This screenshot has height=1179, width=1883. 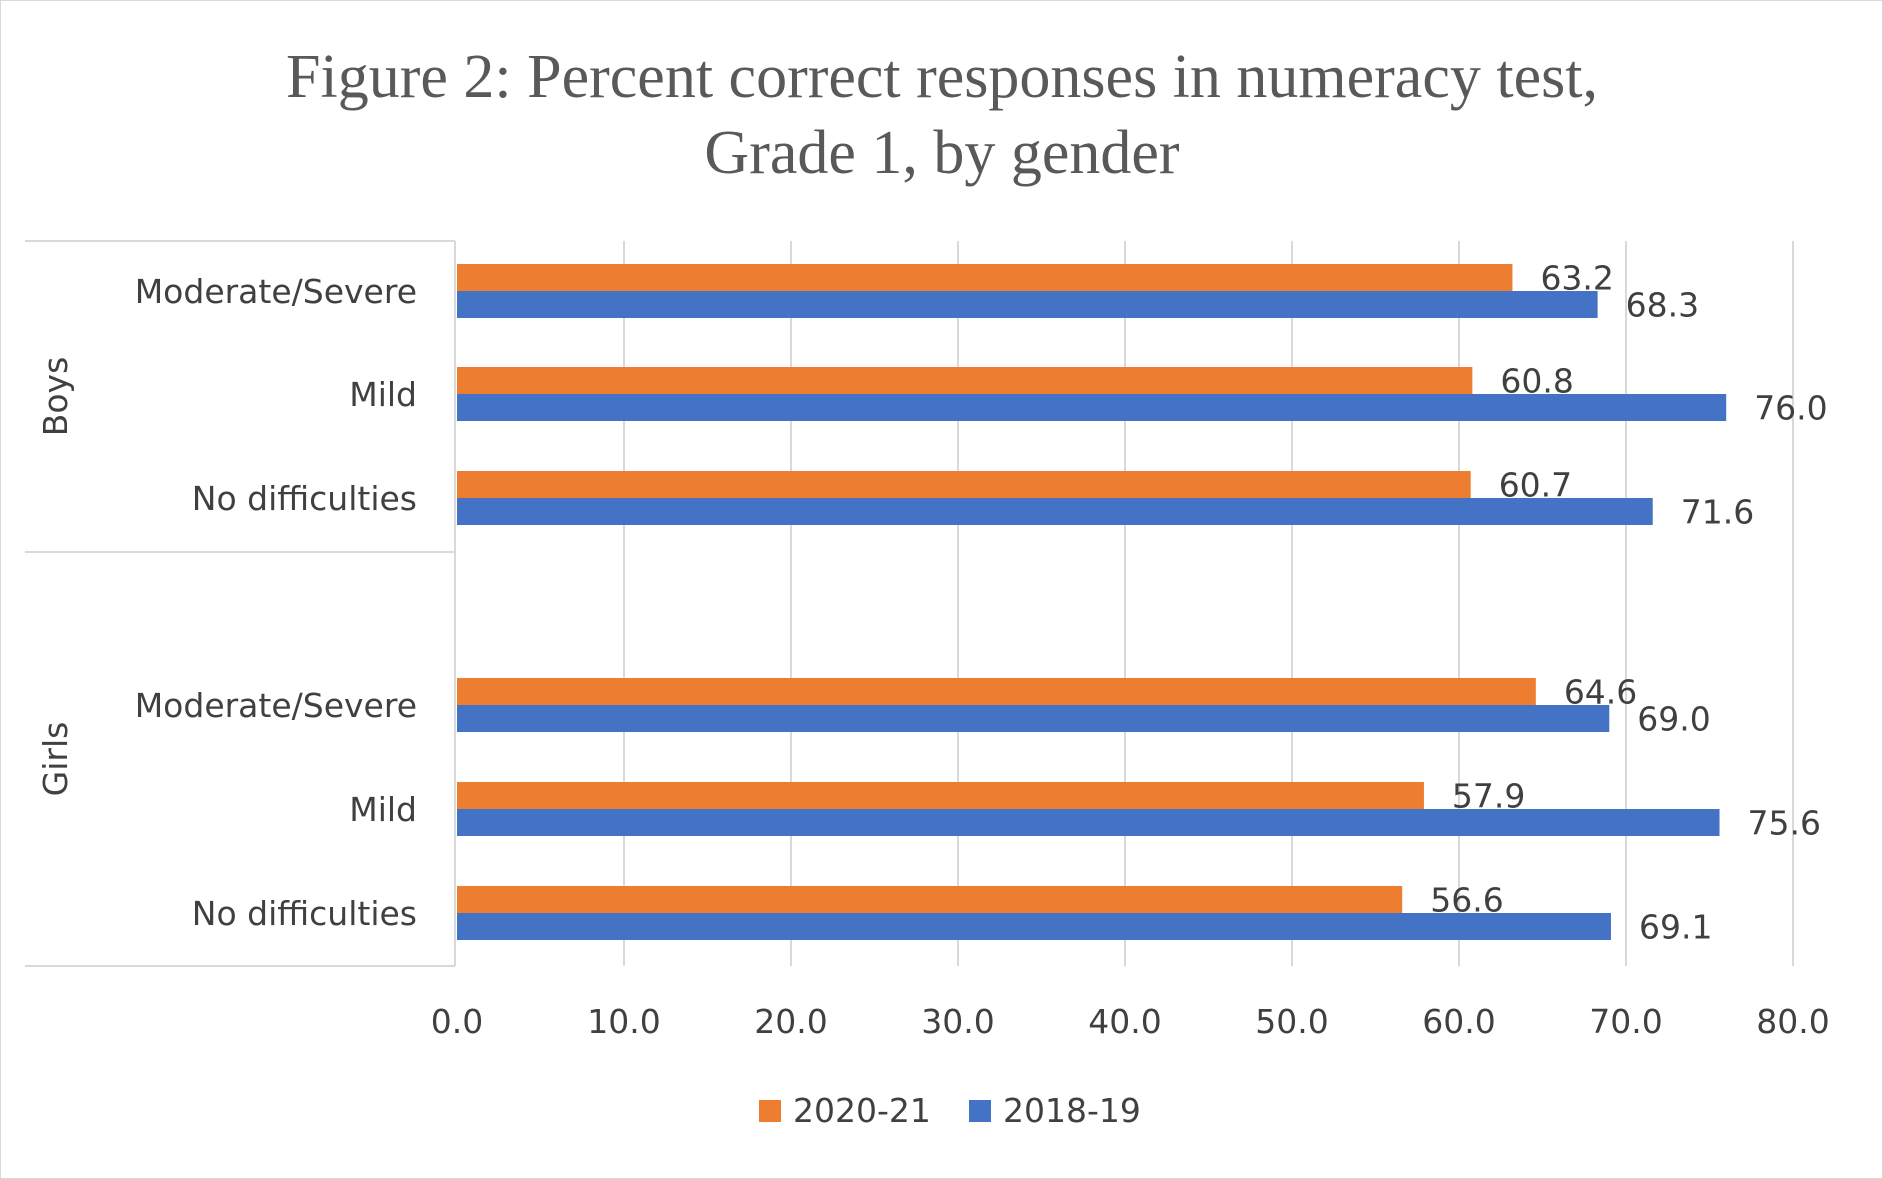 What do you see at coordinates (1535, 485) in the screenshot?
I see `data-label: 60.7` at bounding box center [1535, 485].